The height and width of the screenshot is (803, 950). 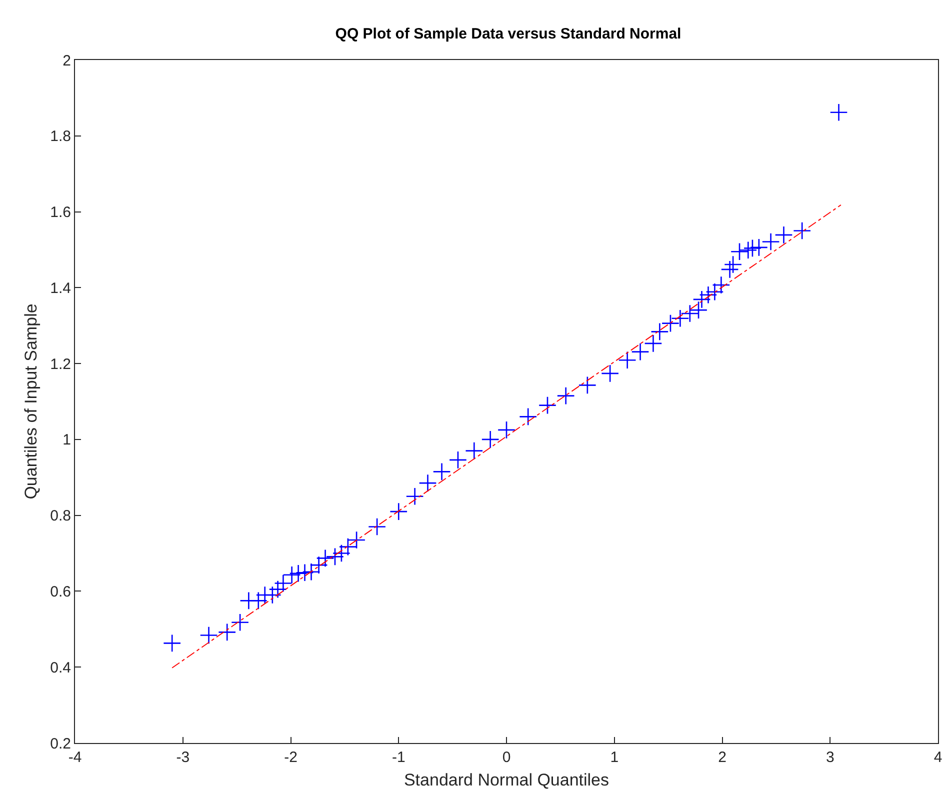 What do you see at coordinates (60, 591) in the screenshot?
I see `y-tick-label: 0.6` at bounding box center [60, 591].